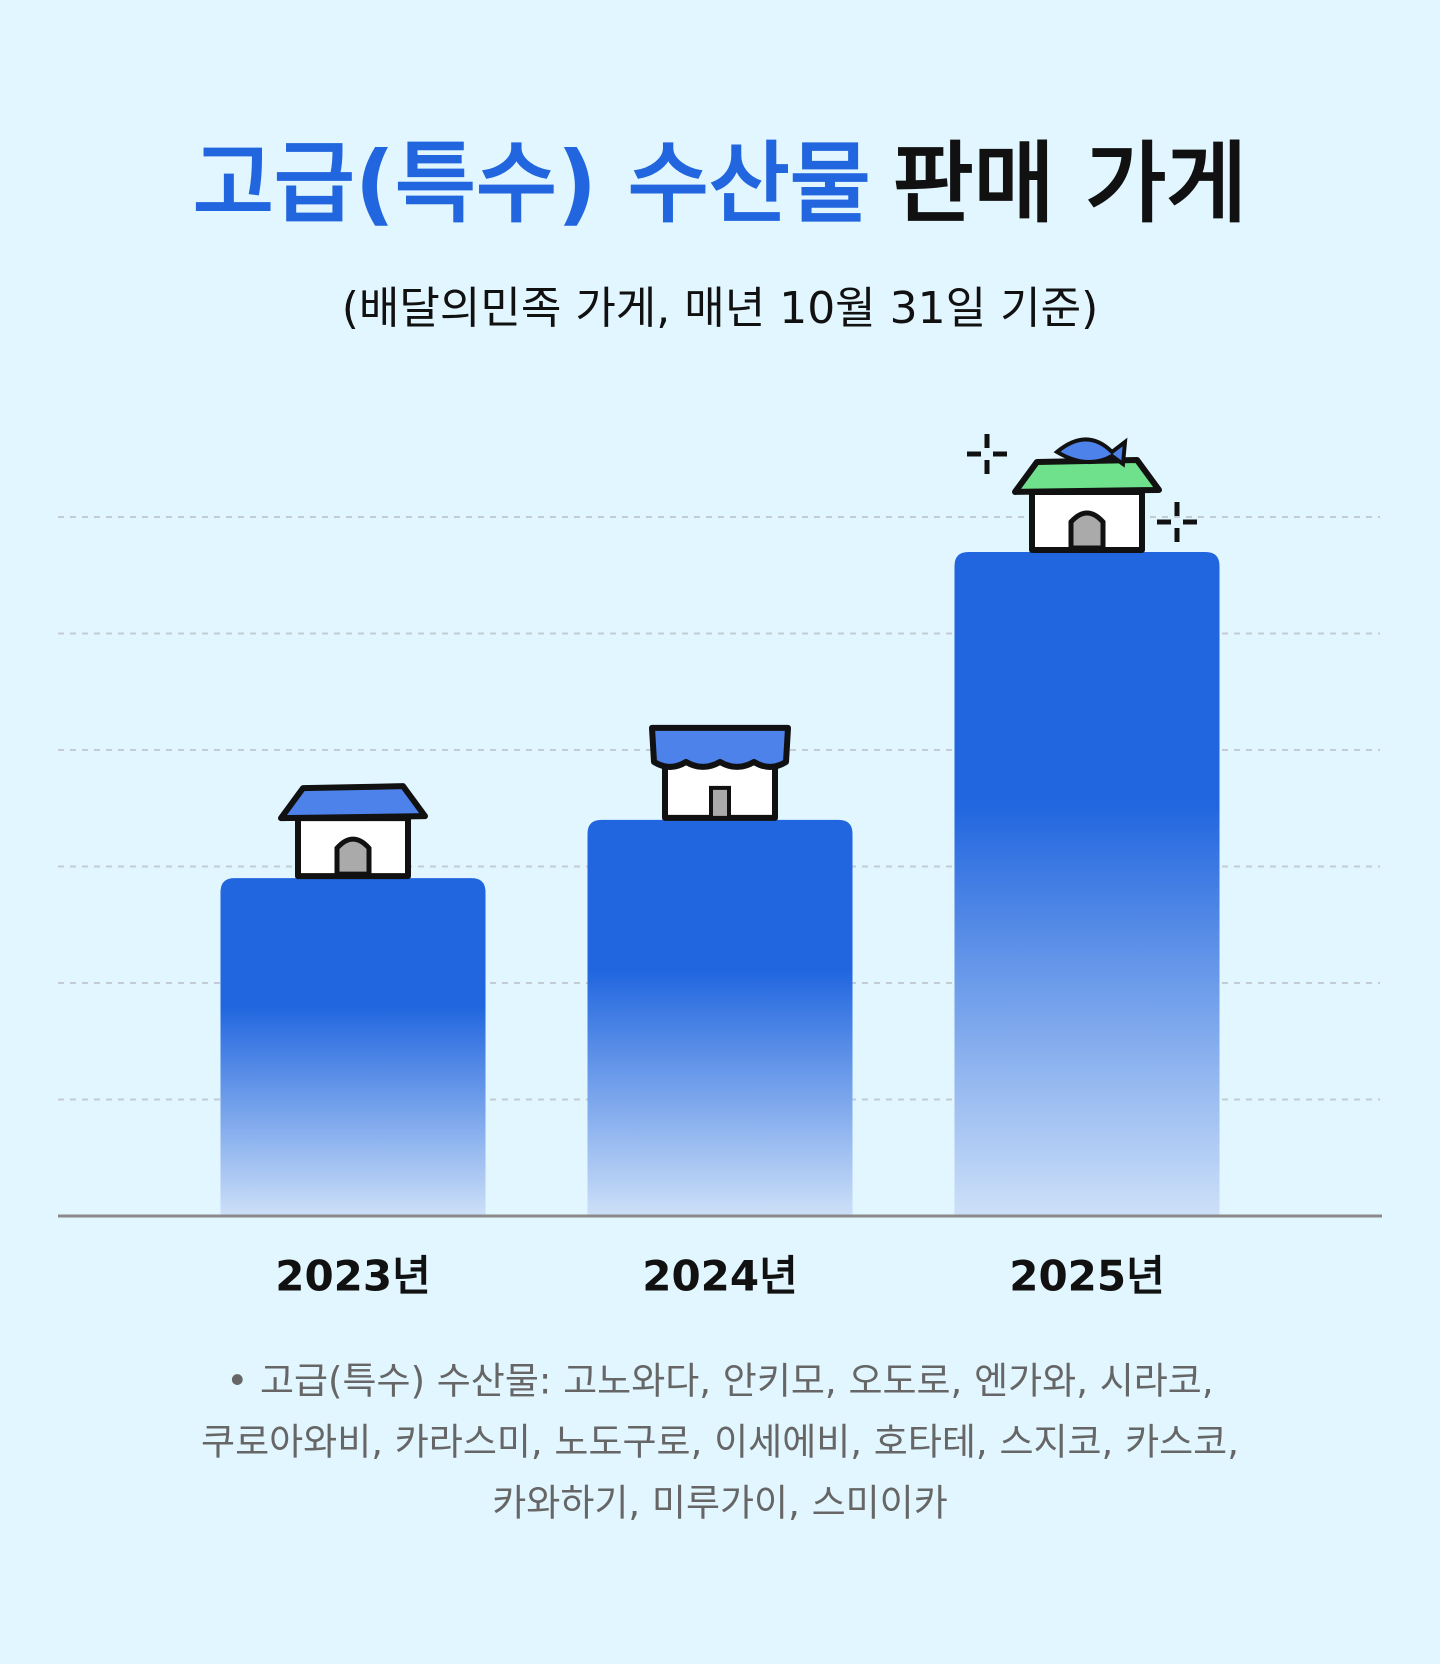 The image size is (1440, 1664). Describe the element at coordinates (720, 1276) in the screenshot. I see `x-tick-label: 2024년` at that location.